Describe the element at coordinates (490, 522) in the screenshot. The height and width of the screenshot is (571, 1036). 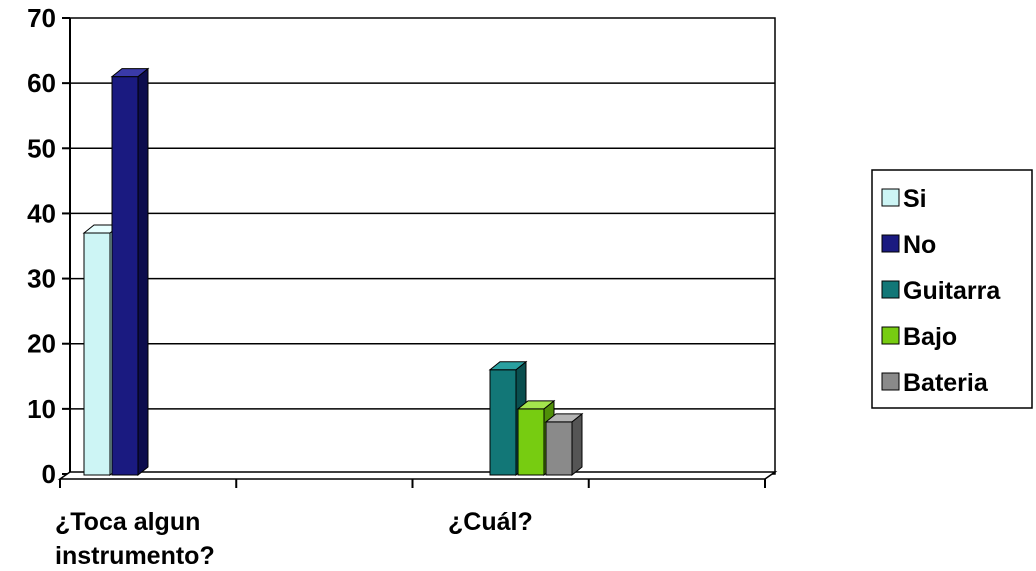
I see `x-category-label: ¿Cuál?` at that location.